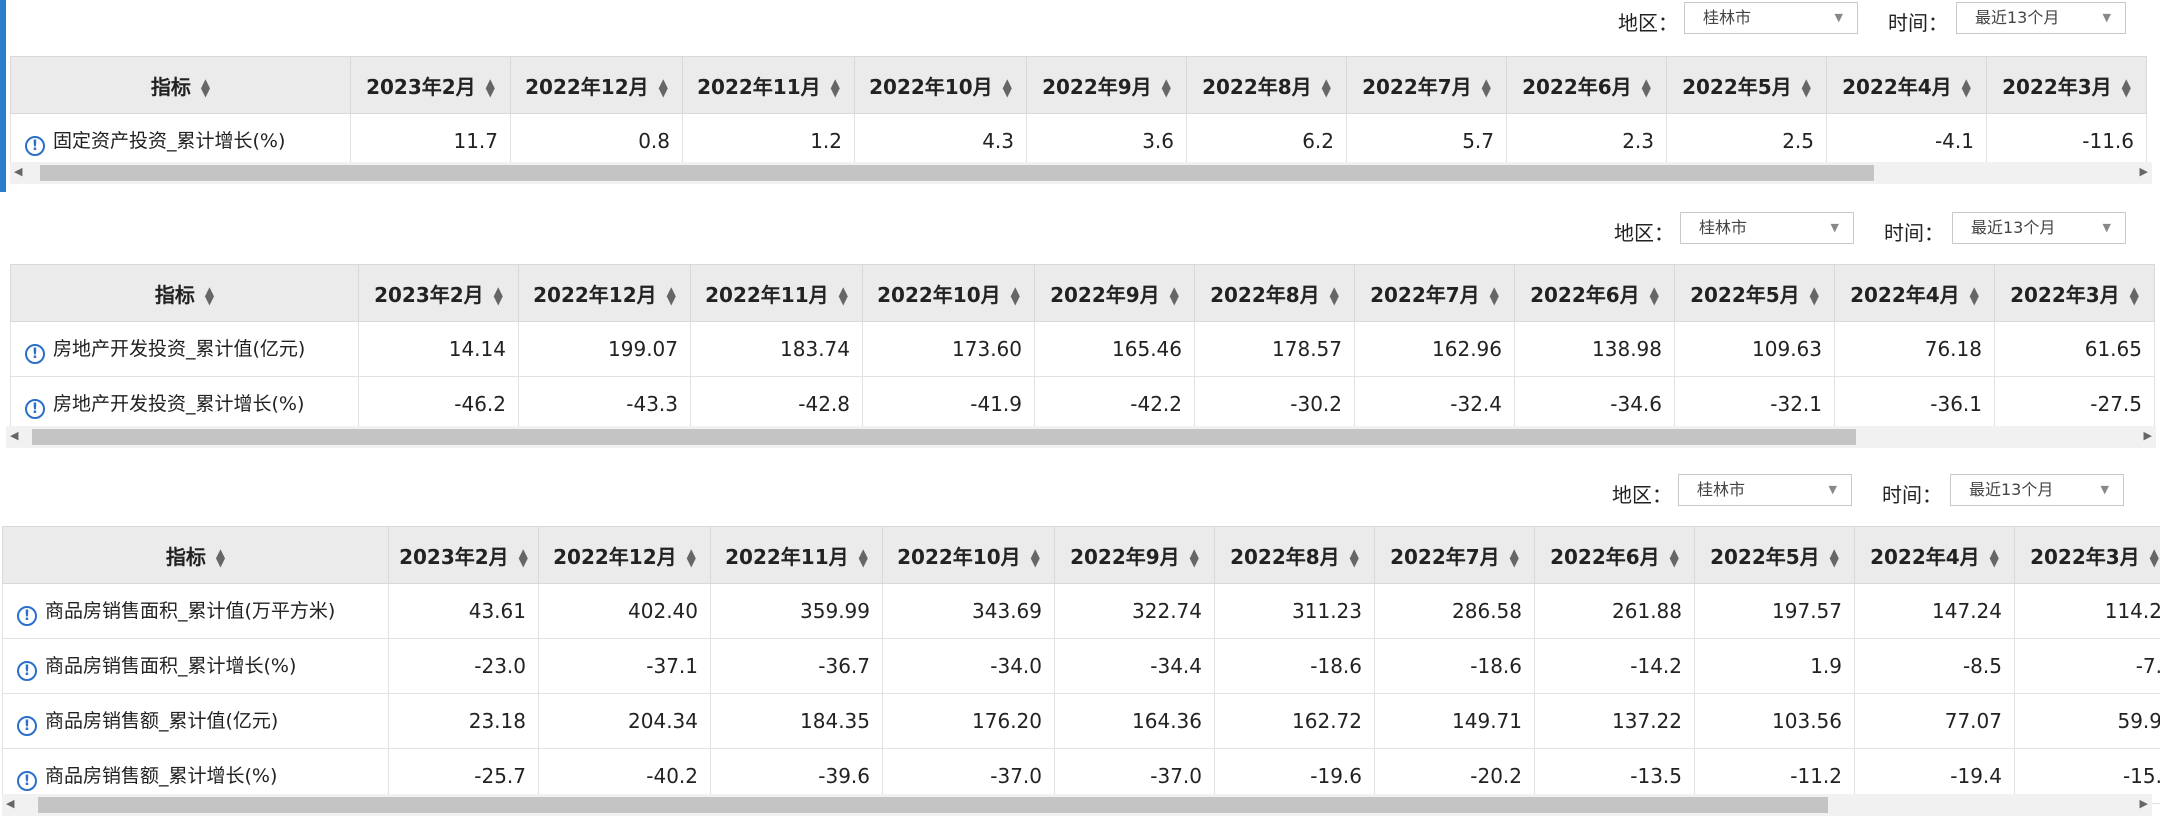  I want to click on value-cell: 183.74, so click(776, 349).